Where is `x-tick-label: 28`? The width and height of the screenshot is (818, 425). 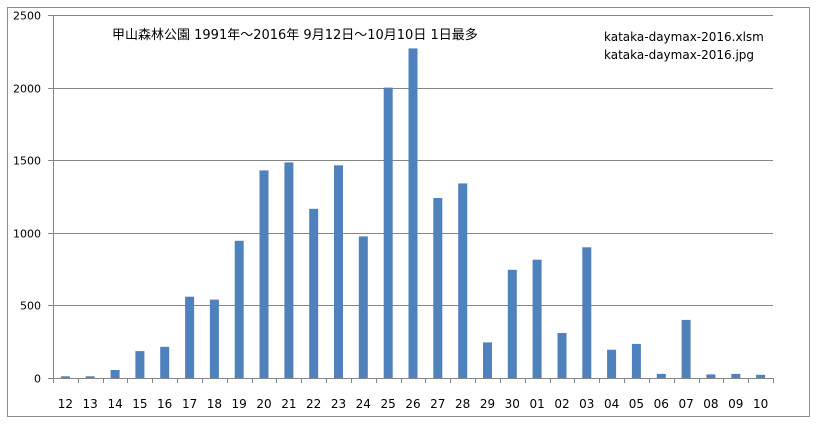 x-tick-label: 28 is located at coordinates (462, 404).